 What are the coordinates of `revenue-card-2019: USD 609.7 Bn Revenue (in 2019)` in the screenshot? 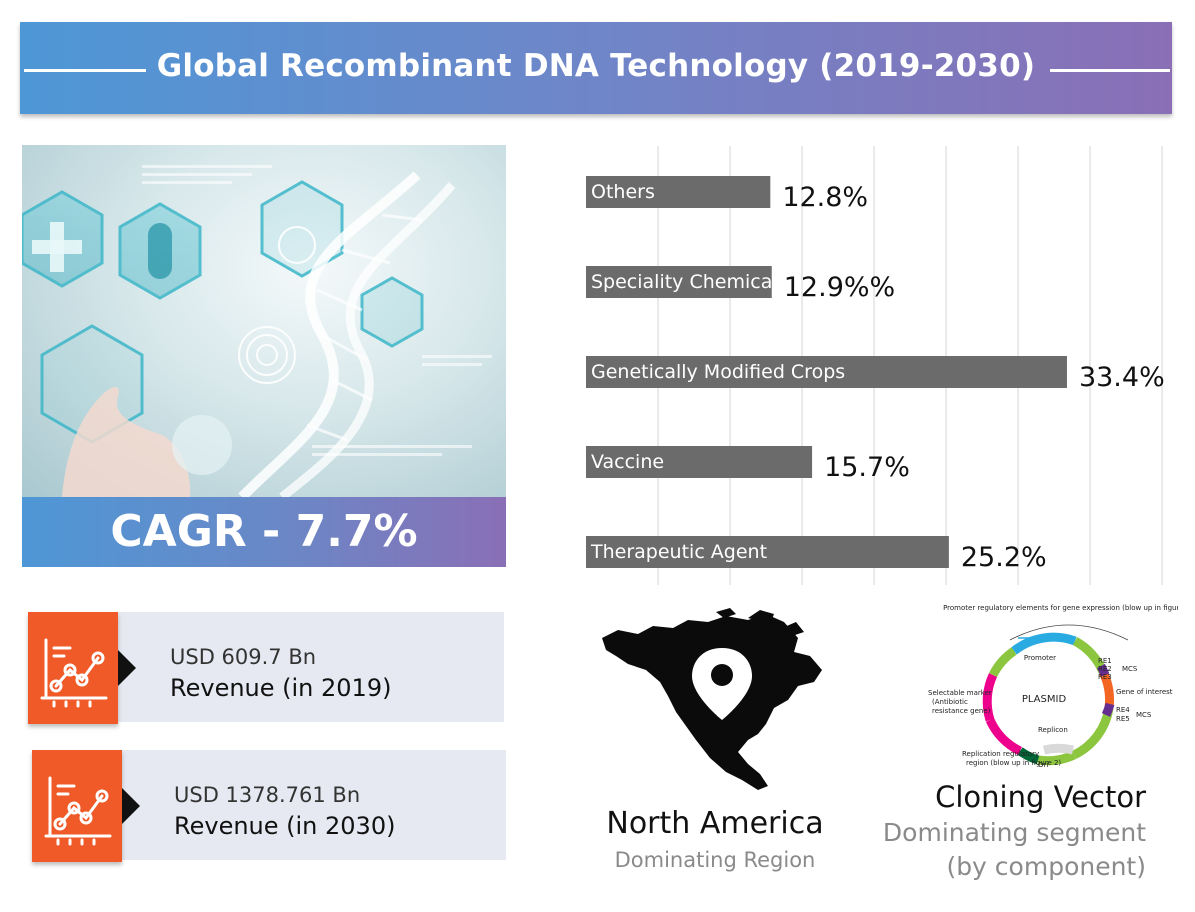 It's located at (266, 668).